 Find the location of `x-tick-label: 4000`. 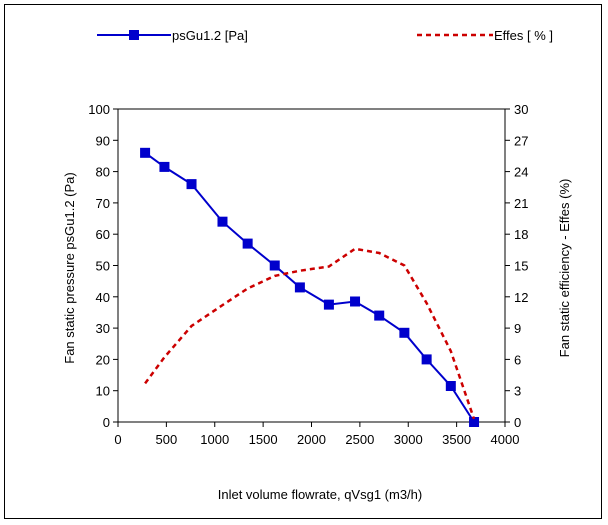

x-tick-label: 4000 is located at coordinates (505, 439).